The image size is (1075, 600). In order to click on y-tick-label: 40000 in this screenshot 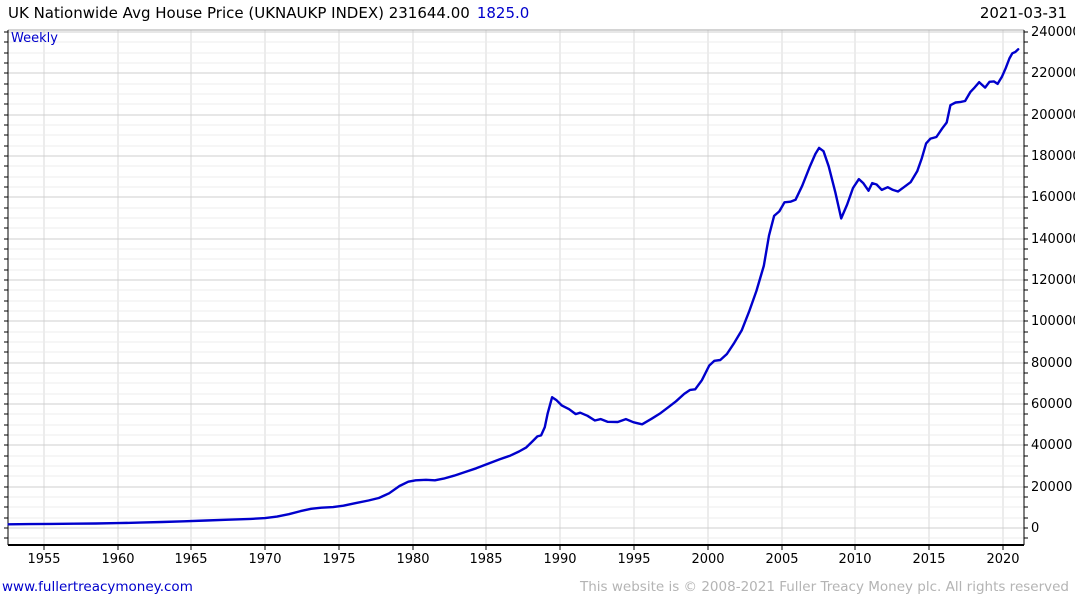, I will do `click(1051, 445)`.